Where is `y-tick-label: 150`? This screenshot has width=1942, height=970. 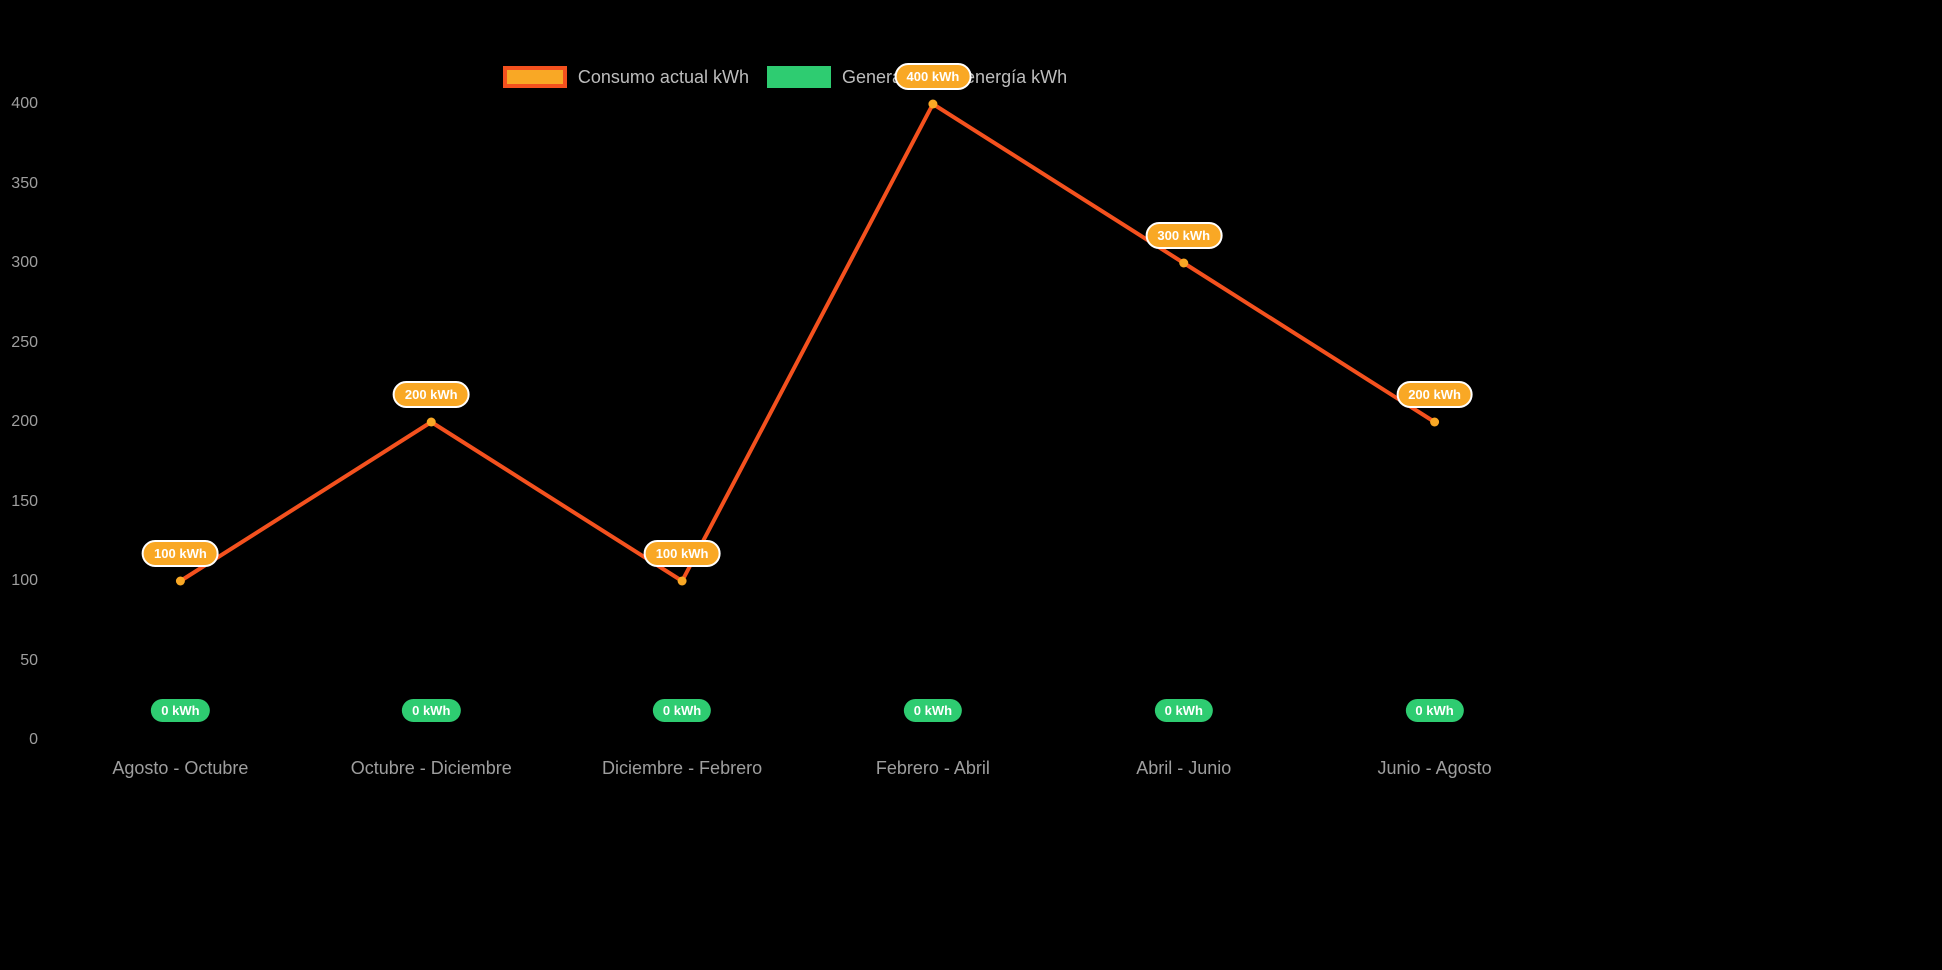
y-tick-label: 150 is located at coordinates (24, 501).